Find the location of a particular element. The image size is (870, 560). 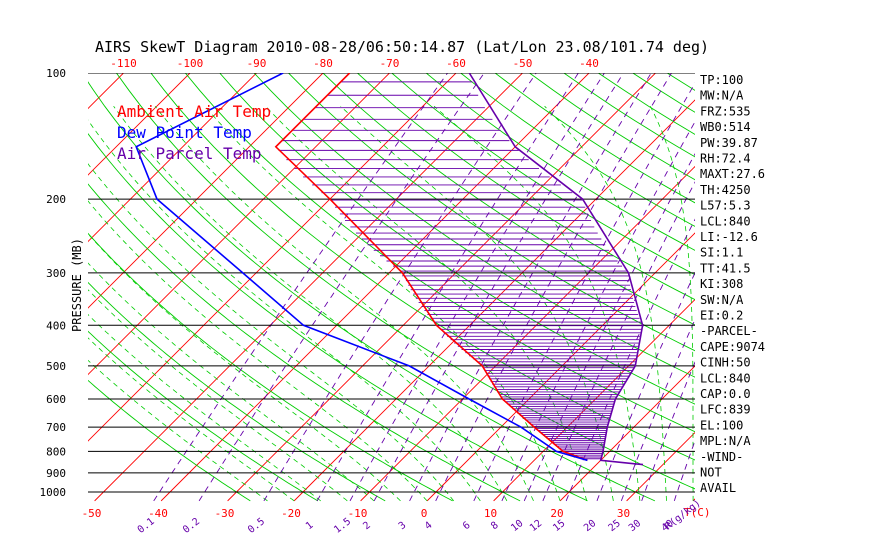

mixing-ratio-tick-label: 12 is located at coordinates (536, 526).